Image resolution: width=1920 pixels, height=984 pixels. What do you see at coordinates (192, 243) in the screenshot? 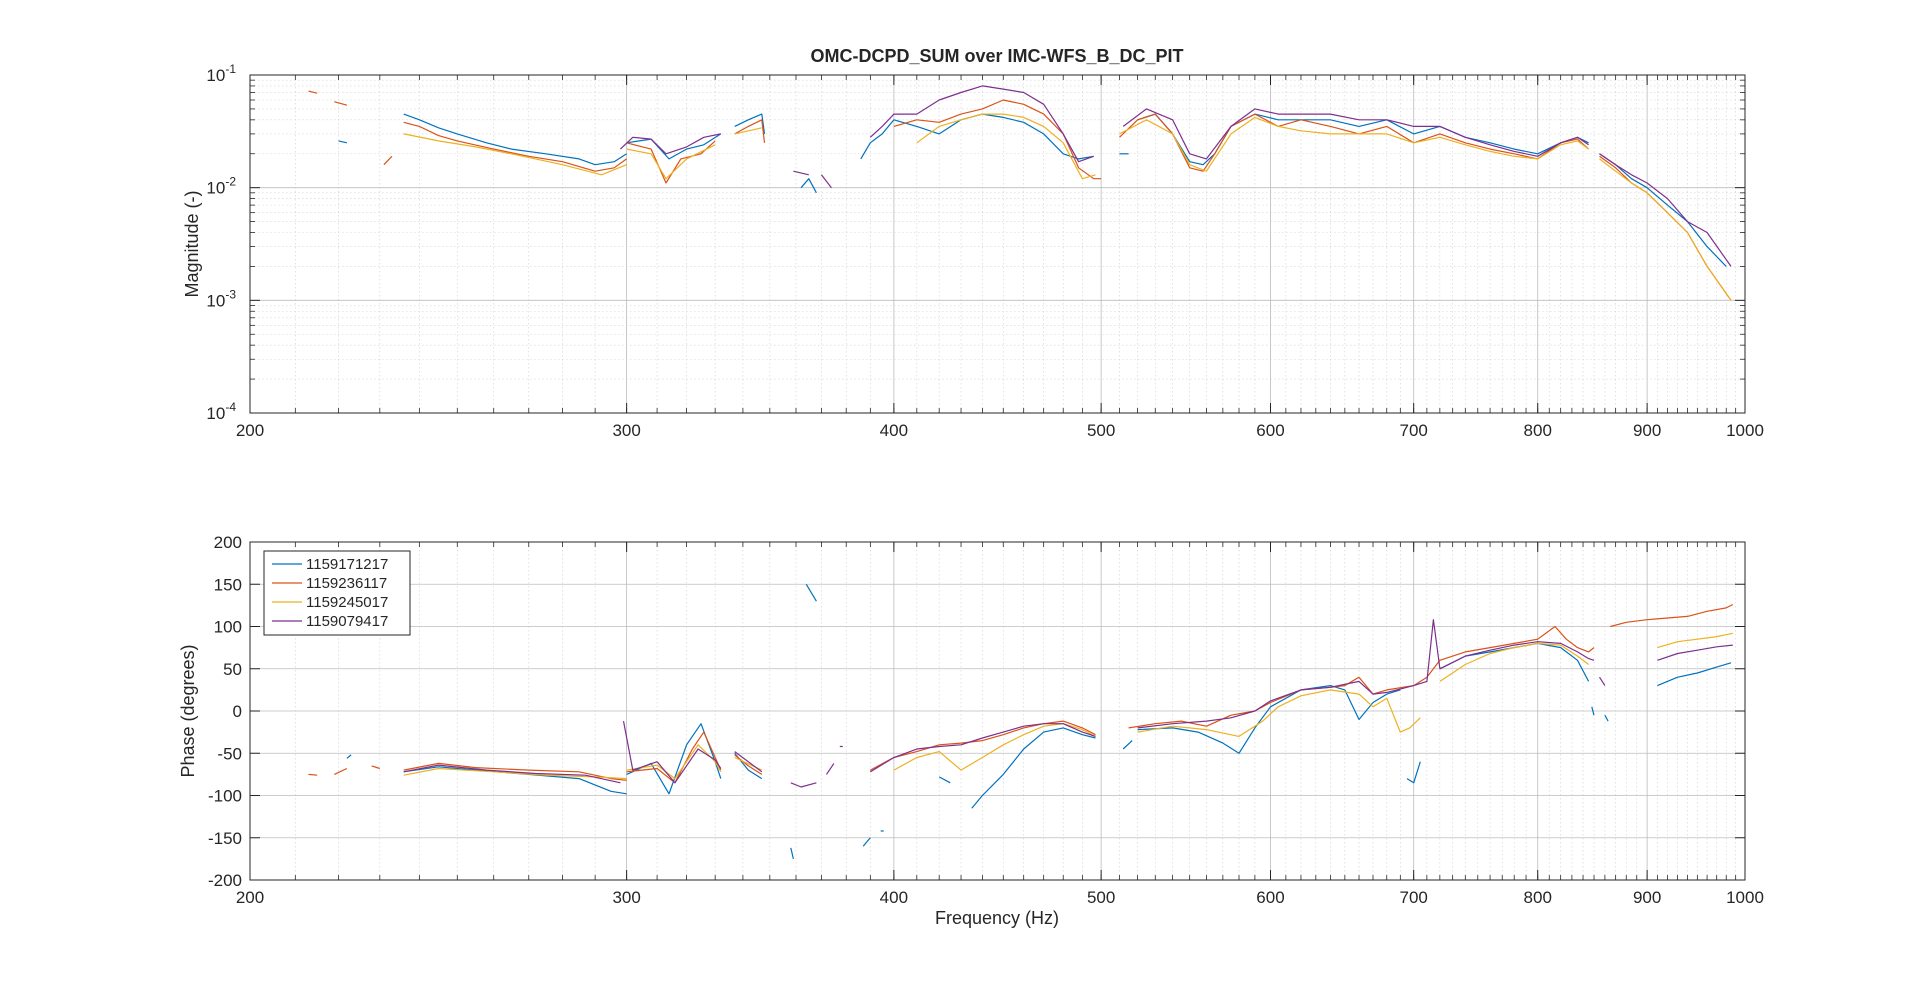
I see `magnitude-y-axis-label: Magnitude (-)` at bounding box center [192, 243].